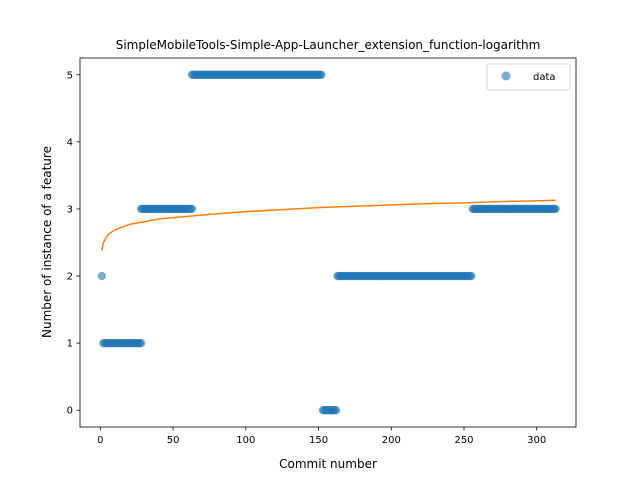  I want to click on legend-box, so click(528, 77).